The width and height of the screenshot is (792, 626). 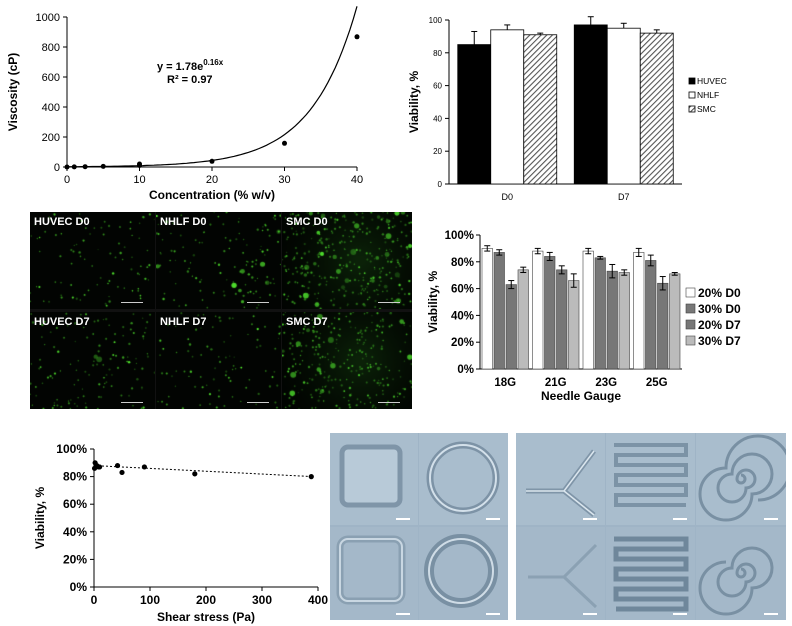 What do you see at coordinates (218, 260) in the screenshot?
I see `fluorescence-image: NHLF D0` at bounding box center [218, 260].